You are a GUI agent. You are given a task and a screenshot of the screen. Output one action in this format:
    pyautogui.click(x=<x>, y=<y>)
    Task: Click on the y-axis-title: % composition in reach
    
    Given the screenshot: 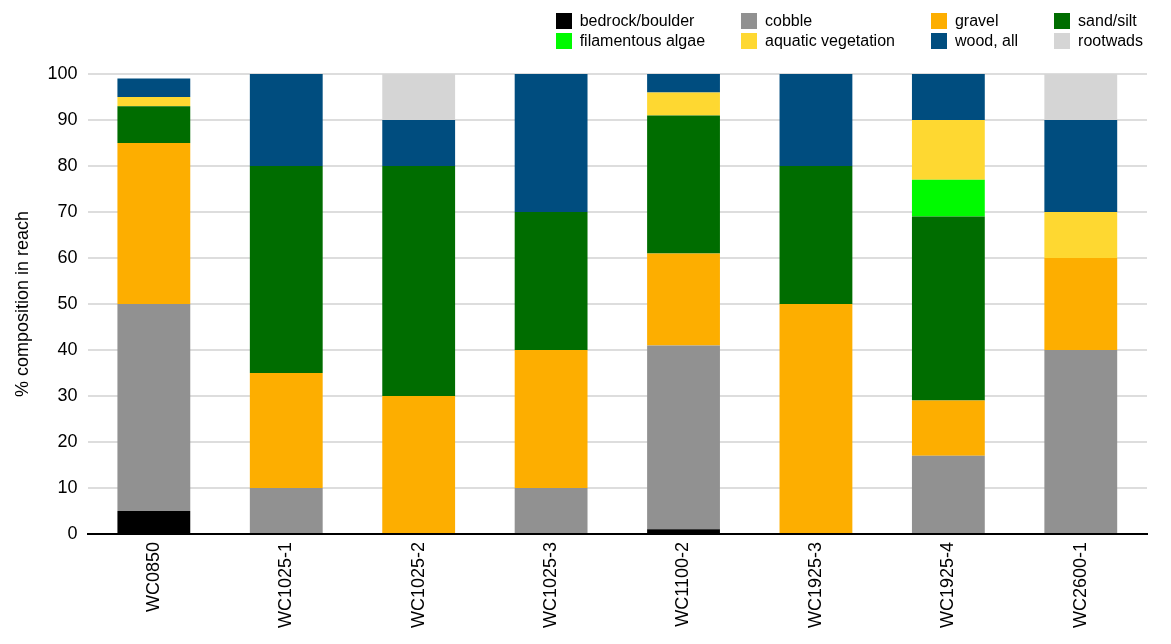 What is the action you would take?
    pyautogui.click(x=21, y=304)
    